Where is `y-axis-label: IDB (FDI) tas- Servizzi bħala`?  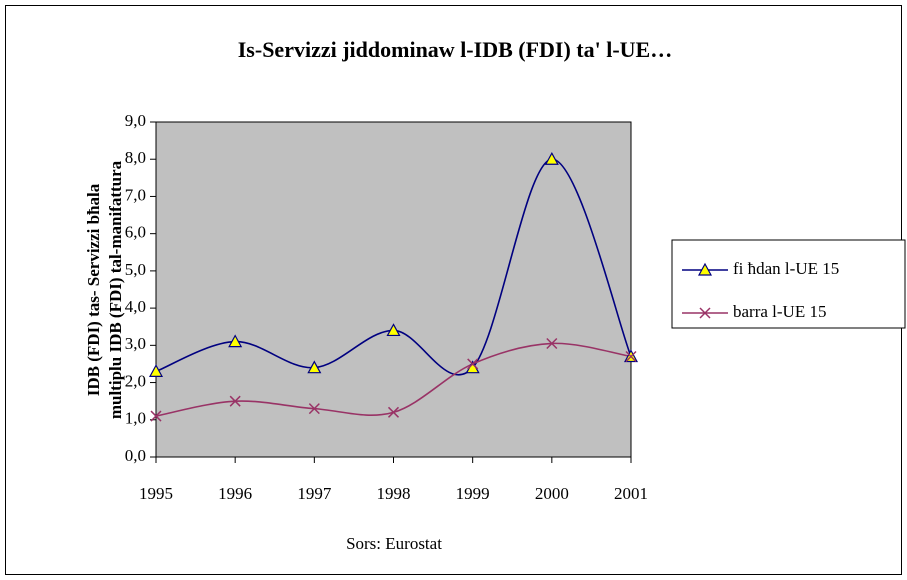 y-axis-label: IDB (FDI) tas- Servizzi bħala is located at coordinates (93, 289).